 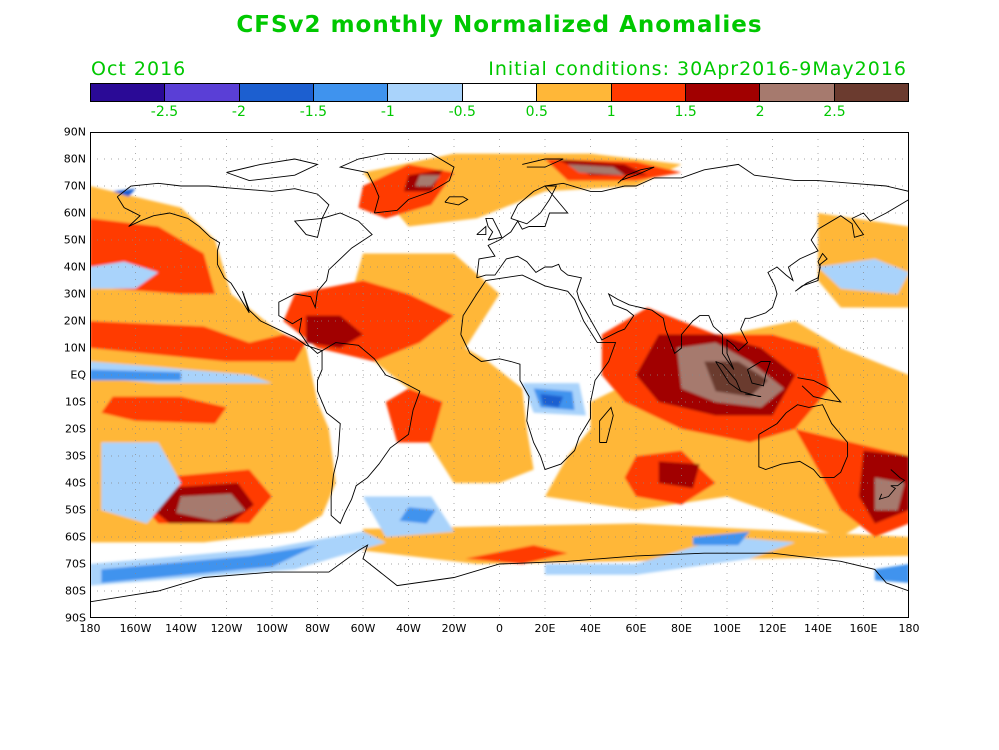 I want to click on latitude-tick-label: 50N, so click(x=74, y=240).